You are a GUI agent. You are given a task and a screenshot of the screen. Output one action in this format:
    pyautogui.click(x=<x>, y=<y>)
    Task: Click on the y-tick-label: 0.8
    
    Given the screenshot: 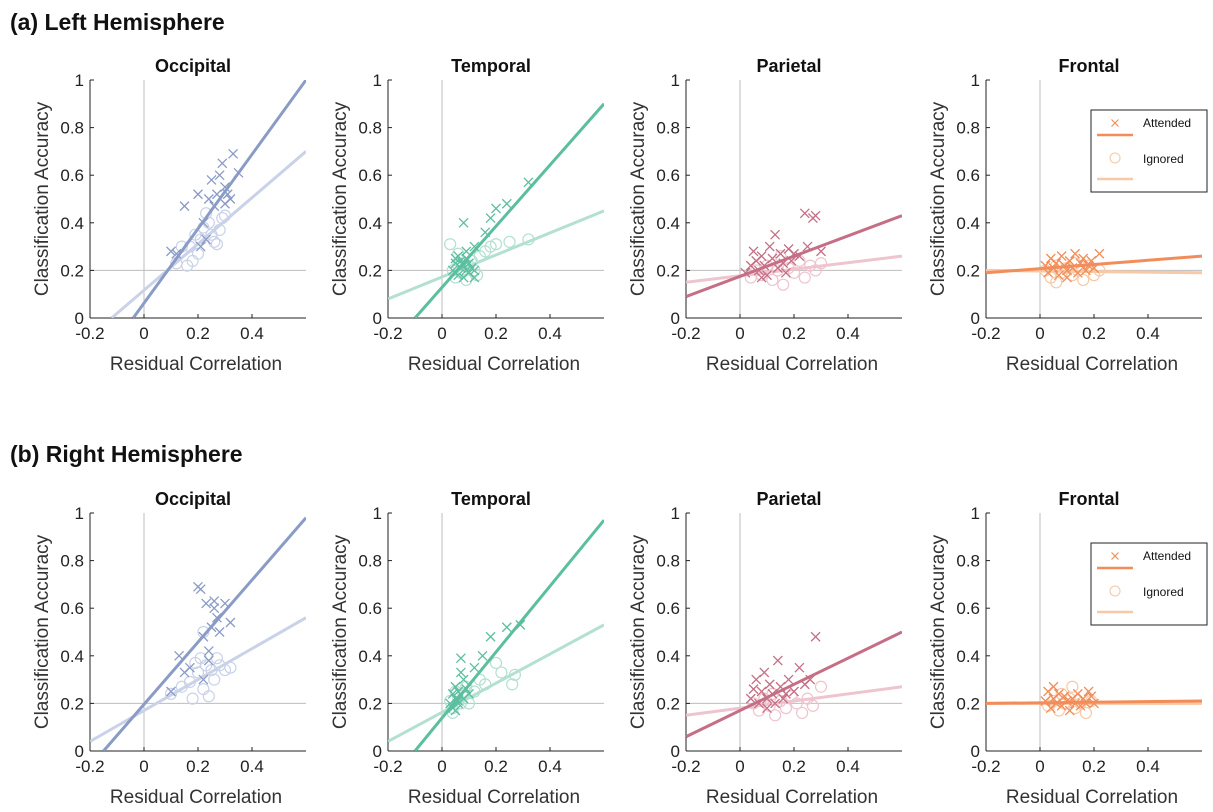 What is the action you would take?
    pyautogui.click(x=370, y=128)
    